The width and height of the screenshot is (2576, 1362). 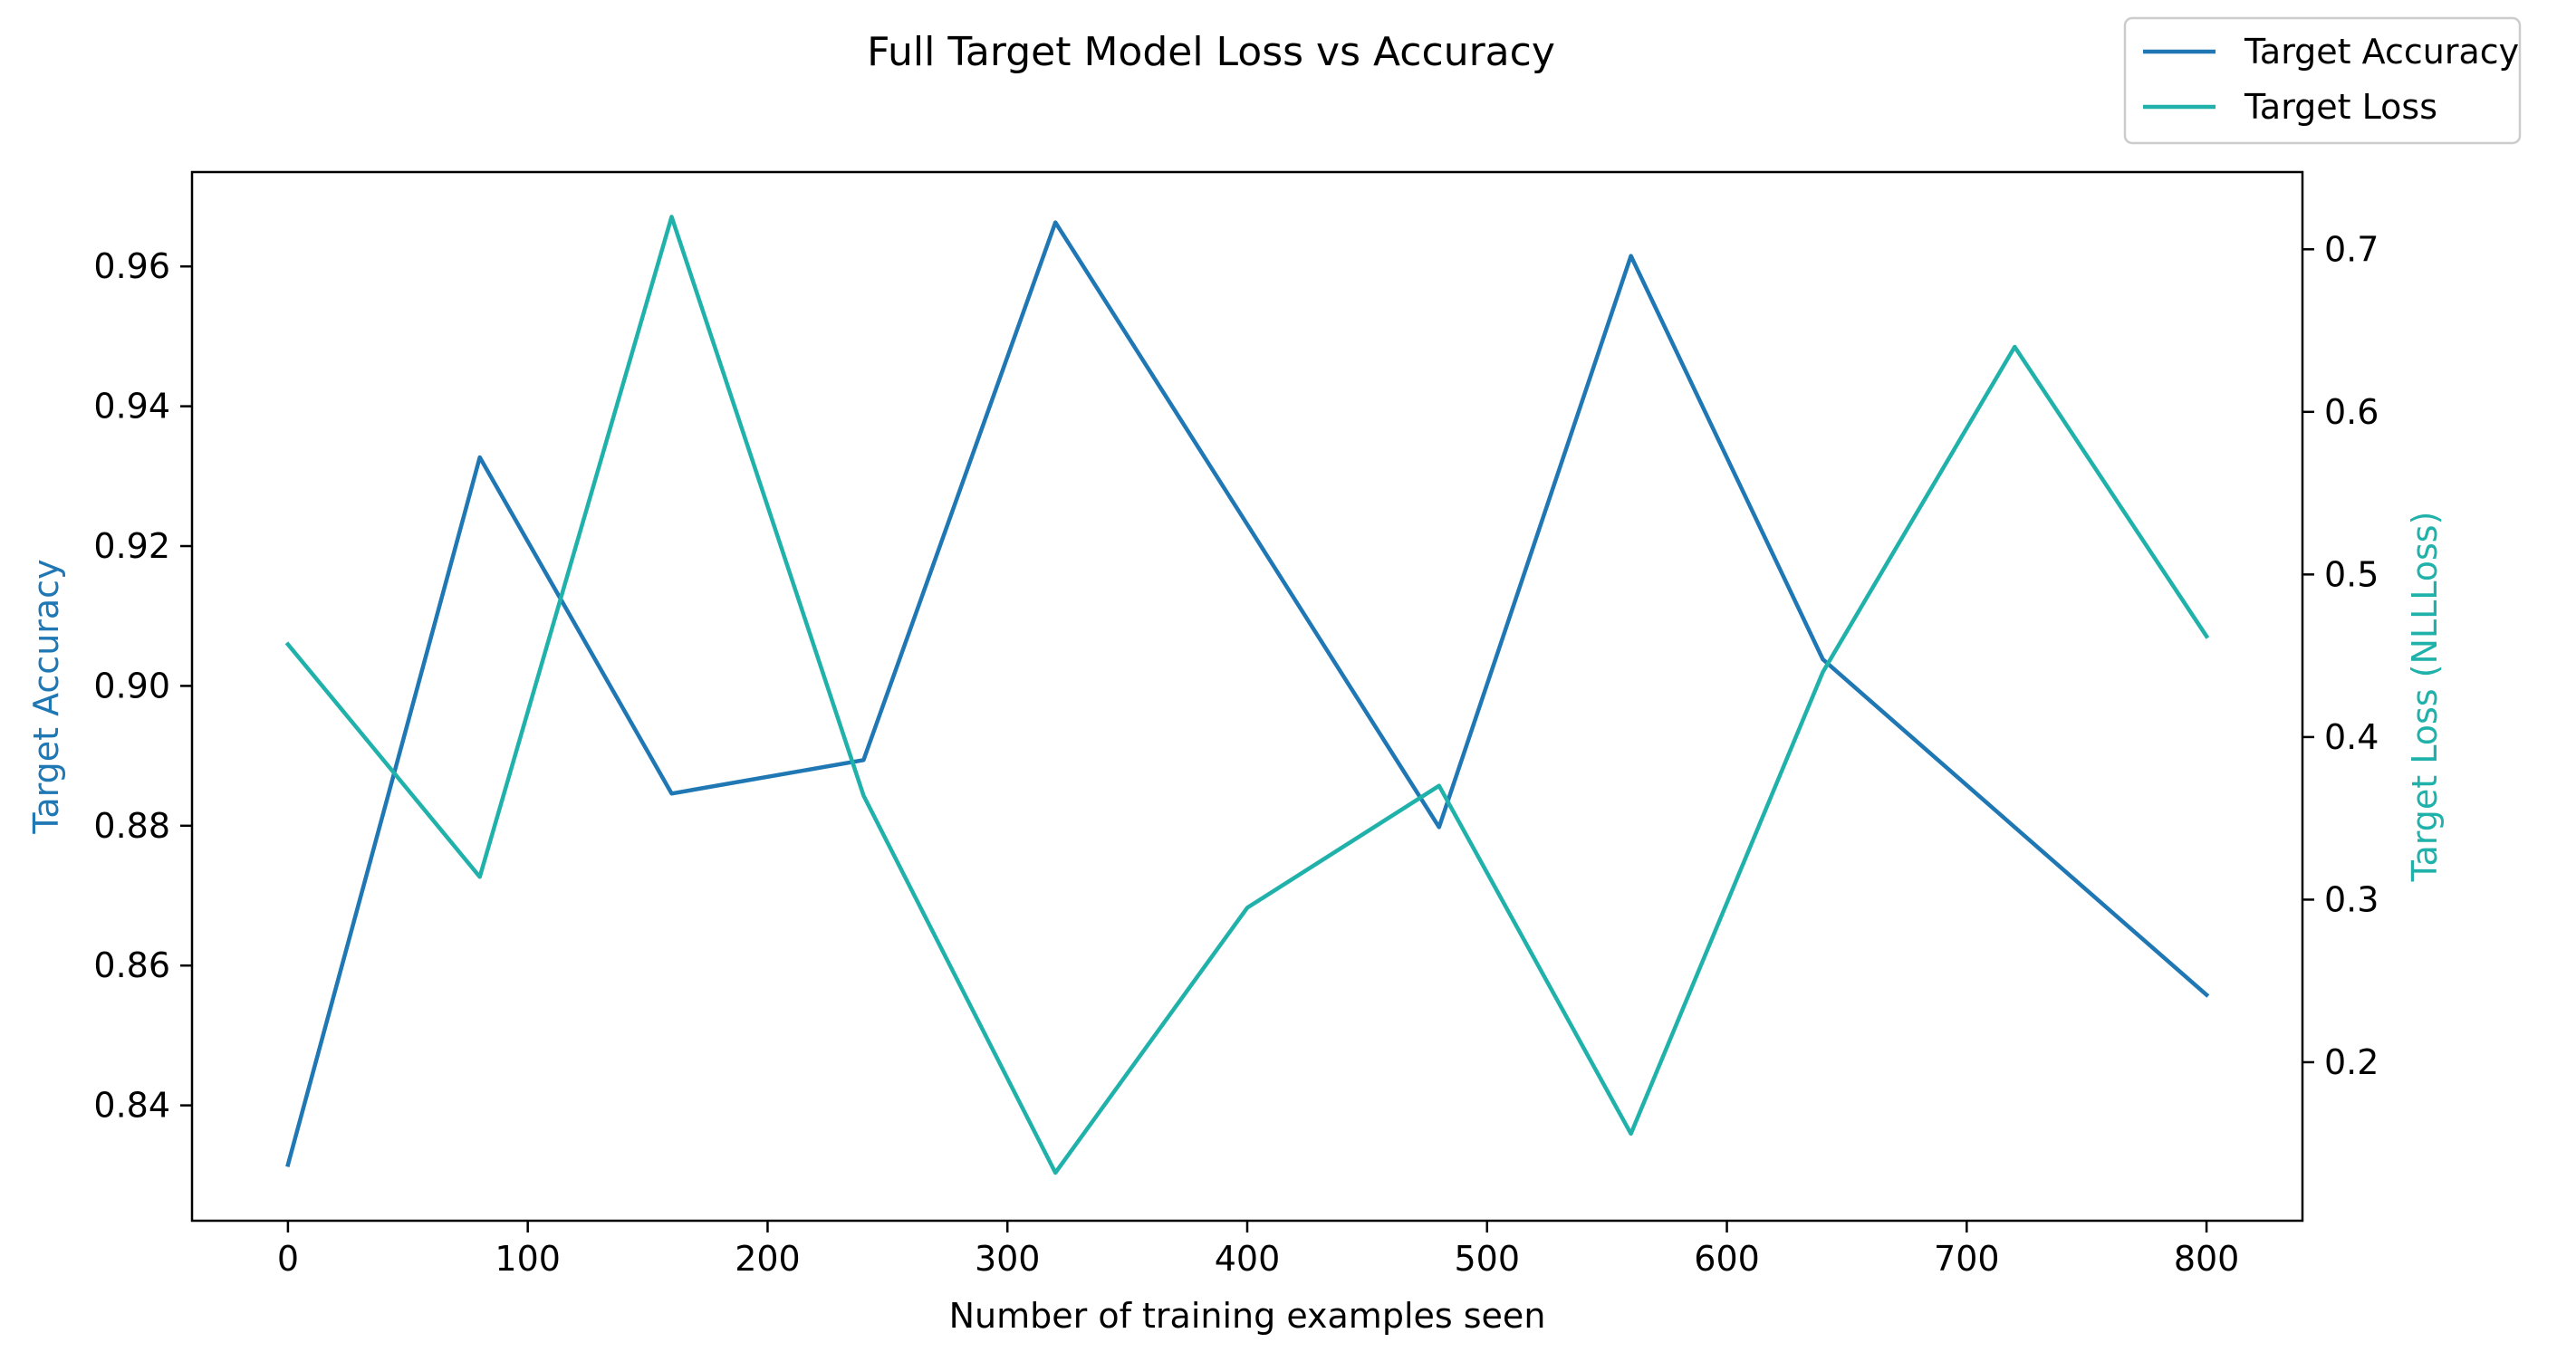 I want to click on x-tick-label: 200, so click(x=768, y=1259).